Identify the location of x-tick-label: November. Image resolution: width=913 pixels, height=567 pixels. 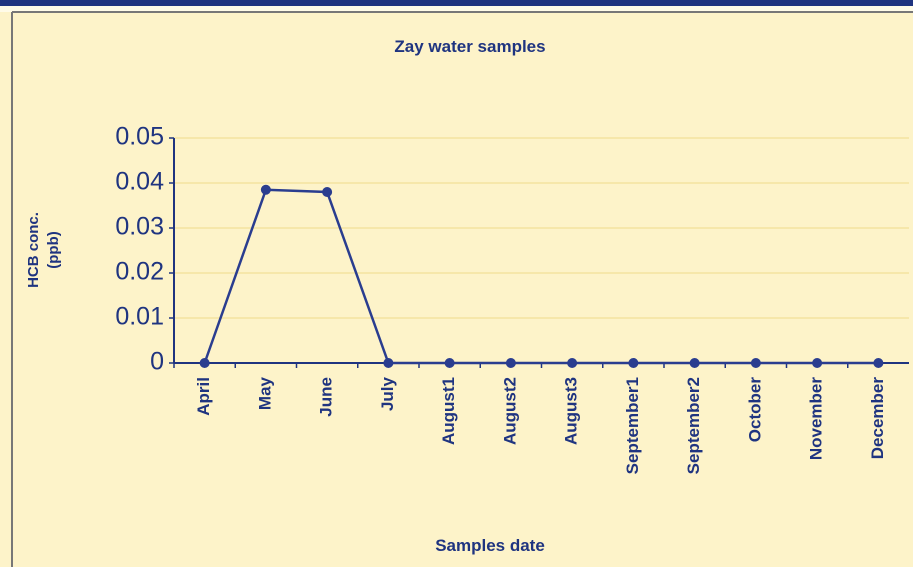
(816, 419).